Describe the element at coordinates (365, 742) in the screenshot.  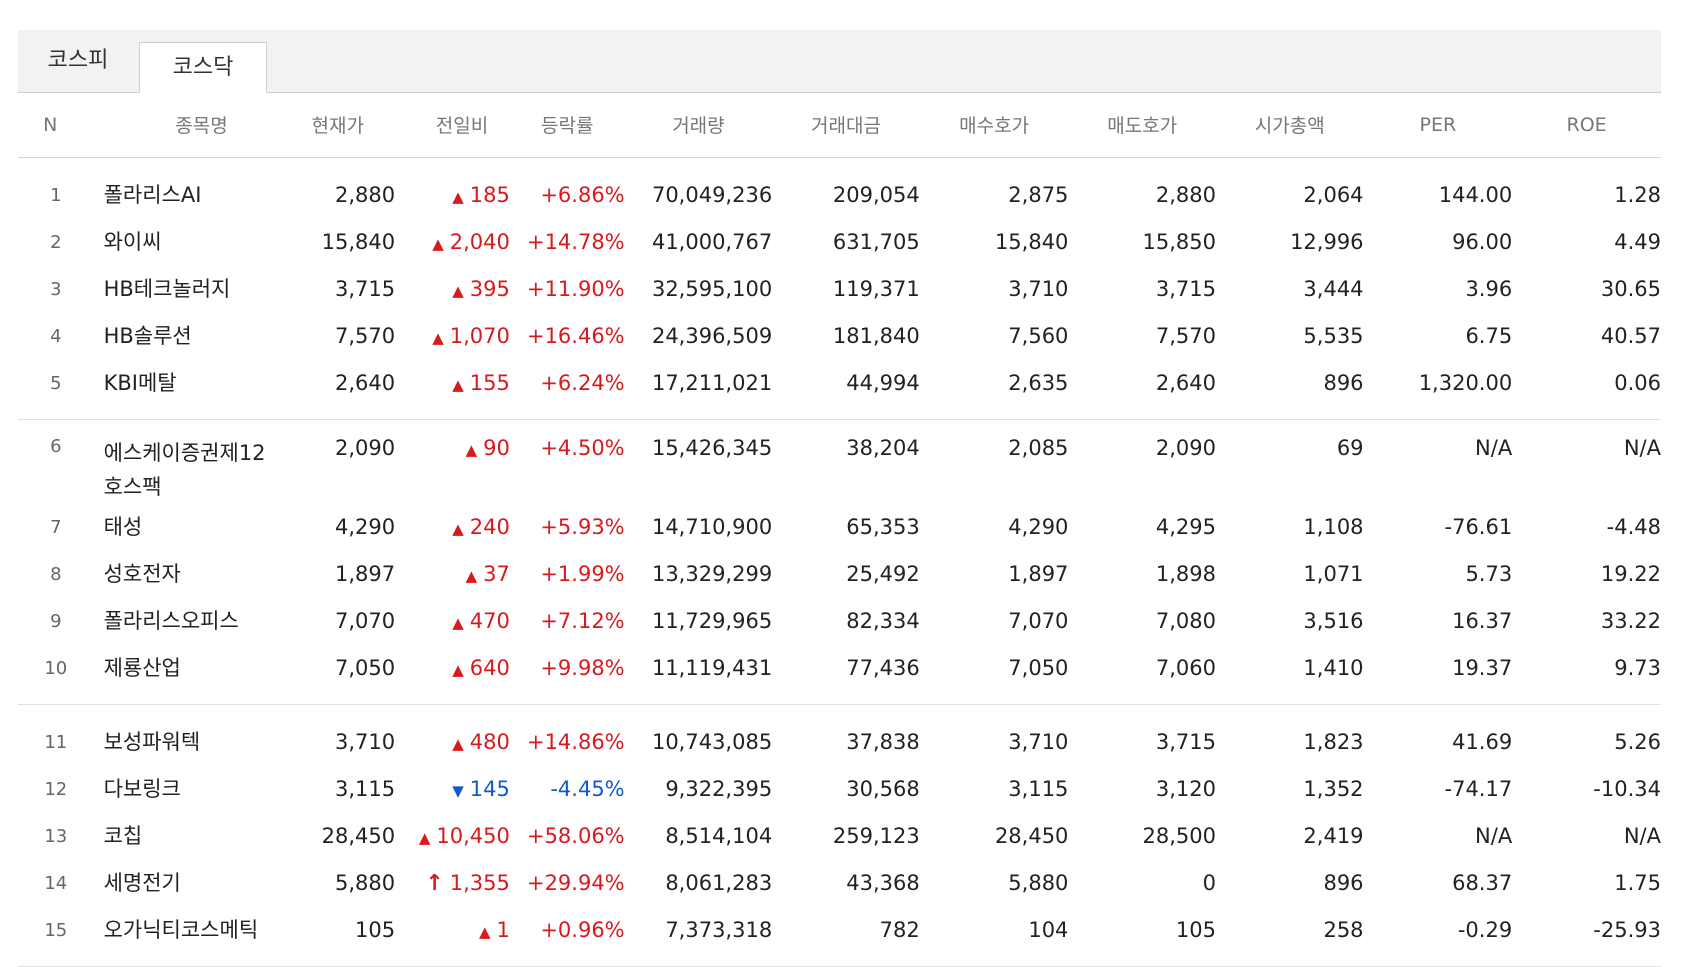
I see `current-price: 3,710` at that location.